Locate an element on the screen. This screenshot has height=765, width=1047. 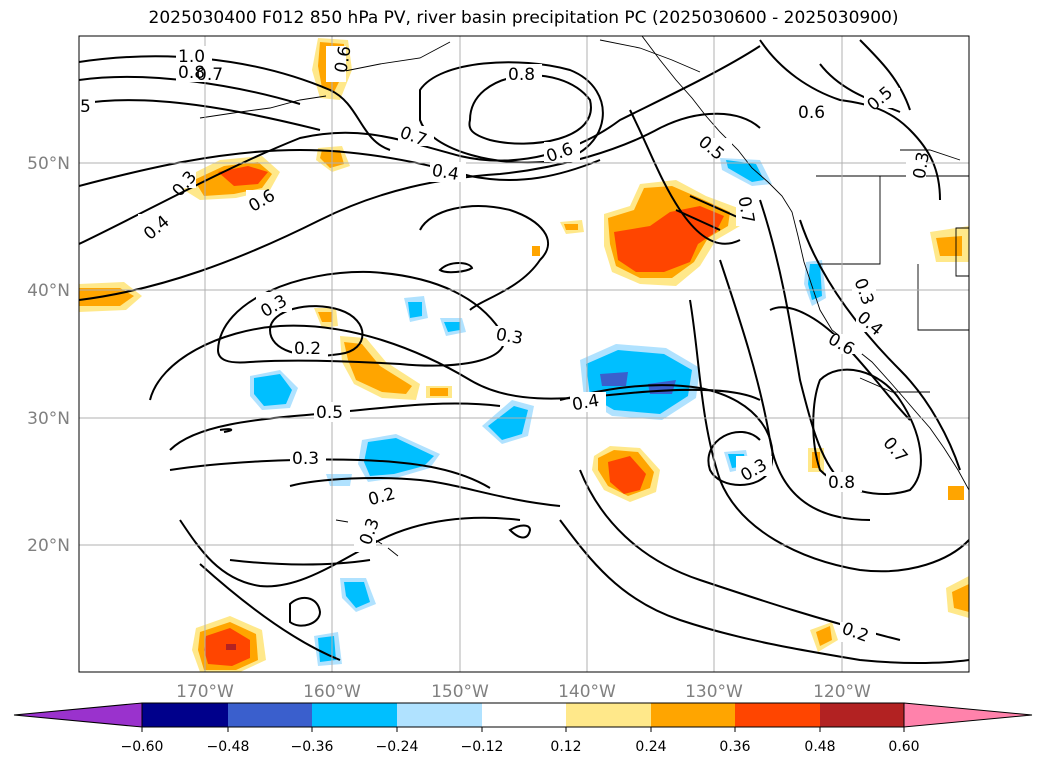
contour-label: 0.2 is located at coordinates (307, 349).